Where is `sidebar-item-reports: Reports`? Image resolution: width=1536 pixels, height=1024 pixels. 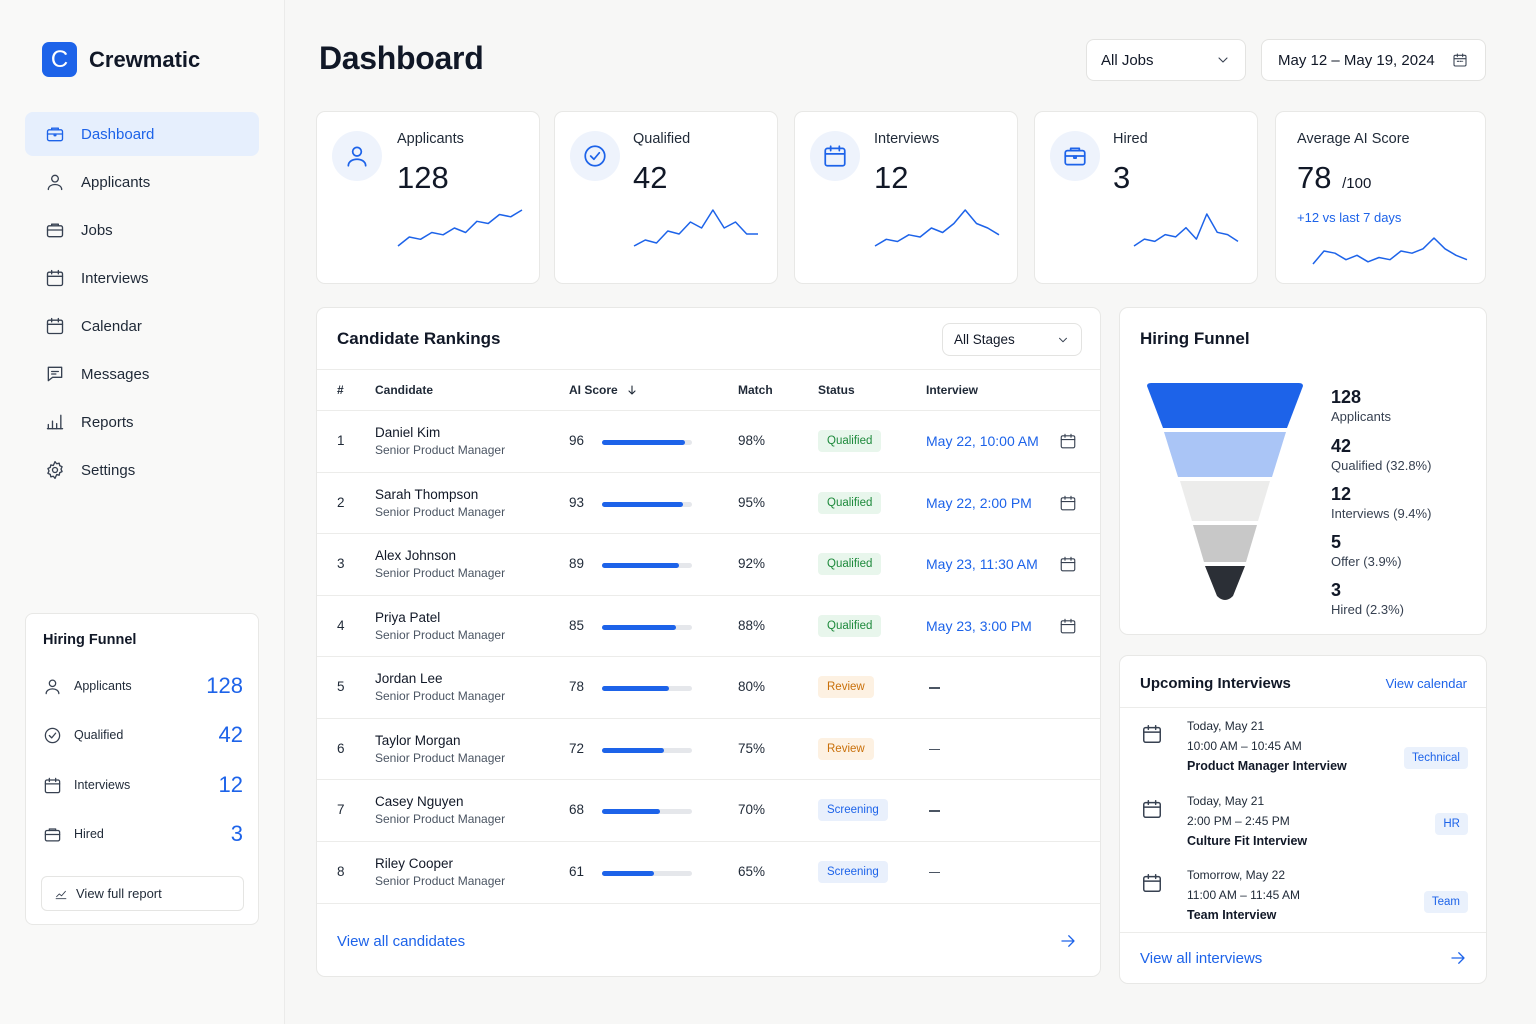
sidebar-item-reports: Reports is located at coordinates (142, 422).